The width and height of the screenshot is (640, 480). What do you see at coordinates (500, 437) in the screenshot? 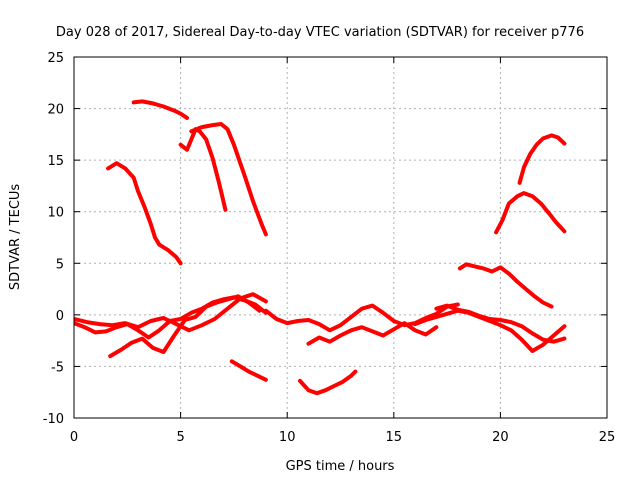
I see `x-tick-label: 20` at bounding box center [500, 437].